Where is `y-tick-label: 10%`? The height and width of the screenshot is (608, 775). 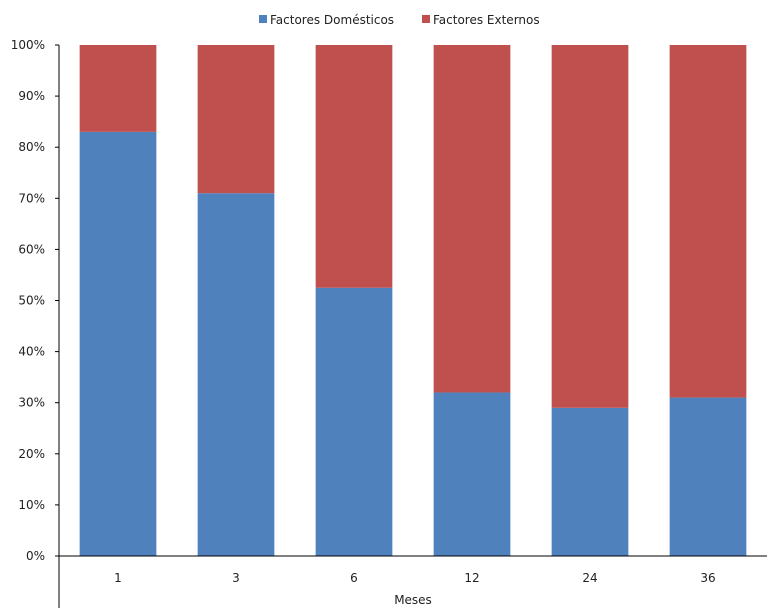 y-tick-label: 10% is located at coordinates (31, 505).